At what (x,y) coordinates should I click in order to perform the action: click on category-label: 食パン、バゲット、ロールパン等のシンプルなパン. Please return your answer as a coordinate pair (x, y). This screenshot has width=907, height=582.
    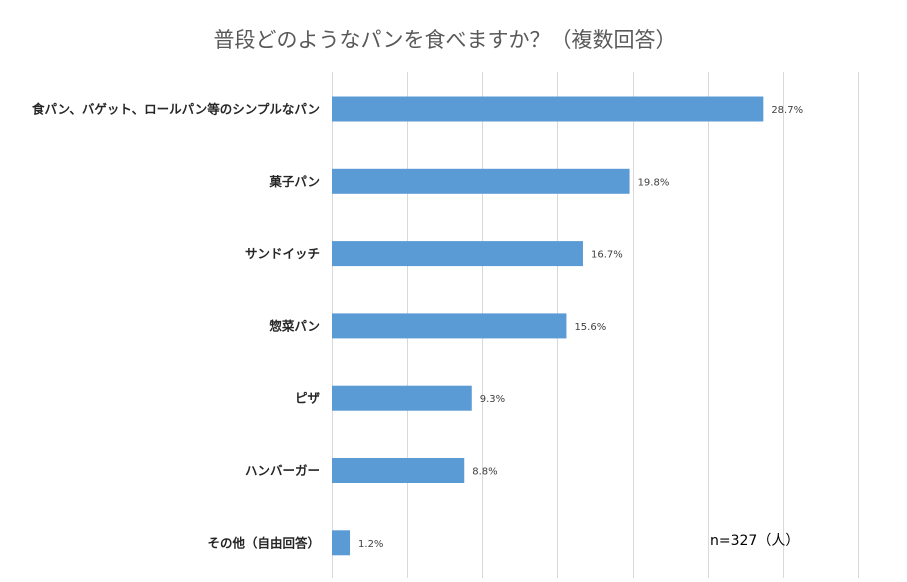
    Looking at the image, I should click on (175, 109).